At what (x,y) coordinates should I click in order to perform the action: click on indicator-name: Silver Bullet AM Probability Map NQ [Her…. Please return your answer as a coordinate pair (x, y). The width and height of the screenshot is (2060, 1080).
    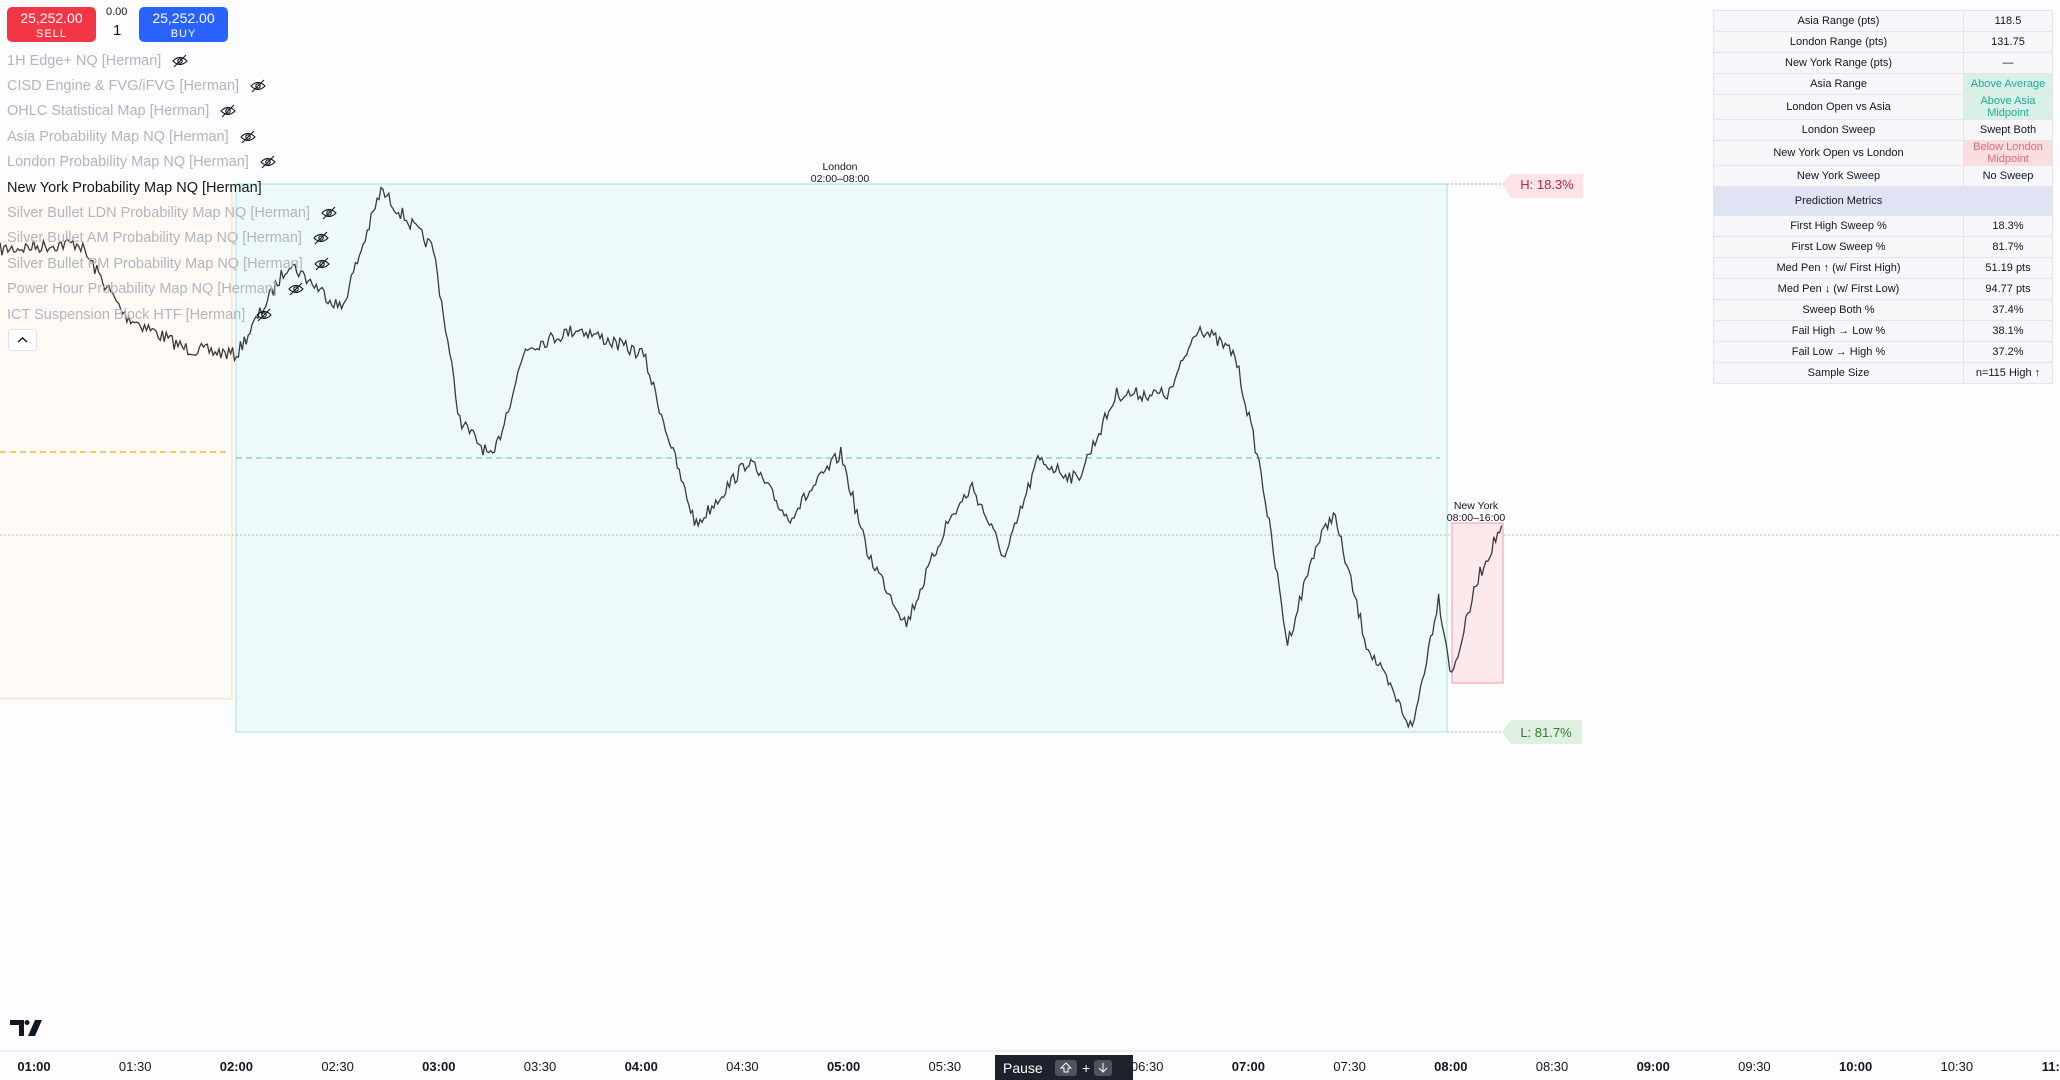
    Looking at the image, I should click on (154, 238).